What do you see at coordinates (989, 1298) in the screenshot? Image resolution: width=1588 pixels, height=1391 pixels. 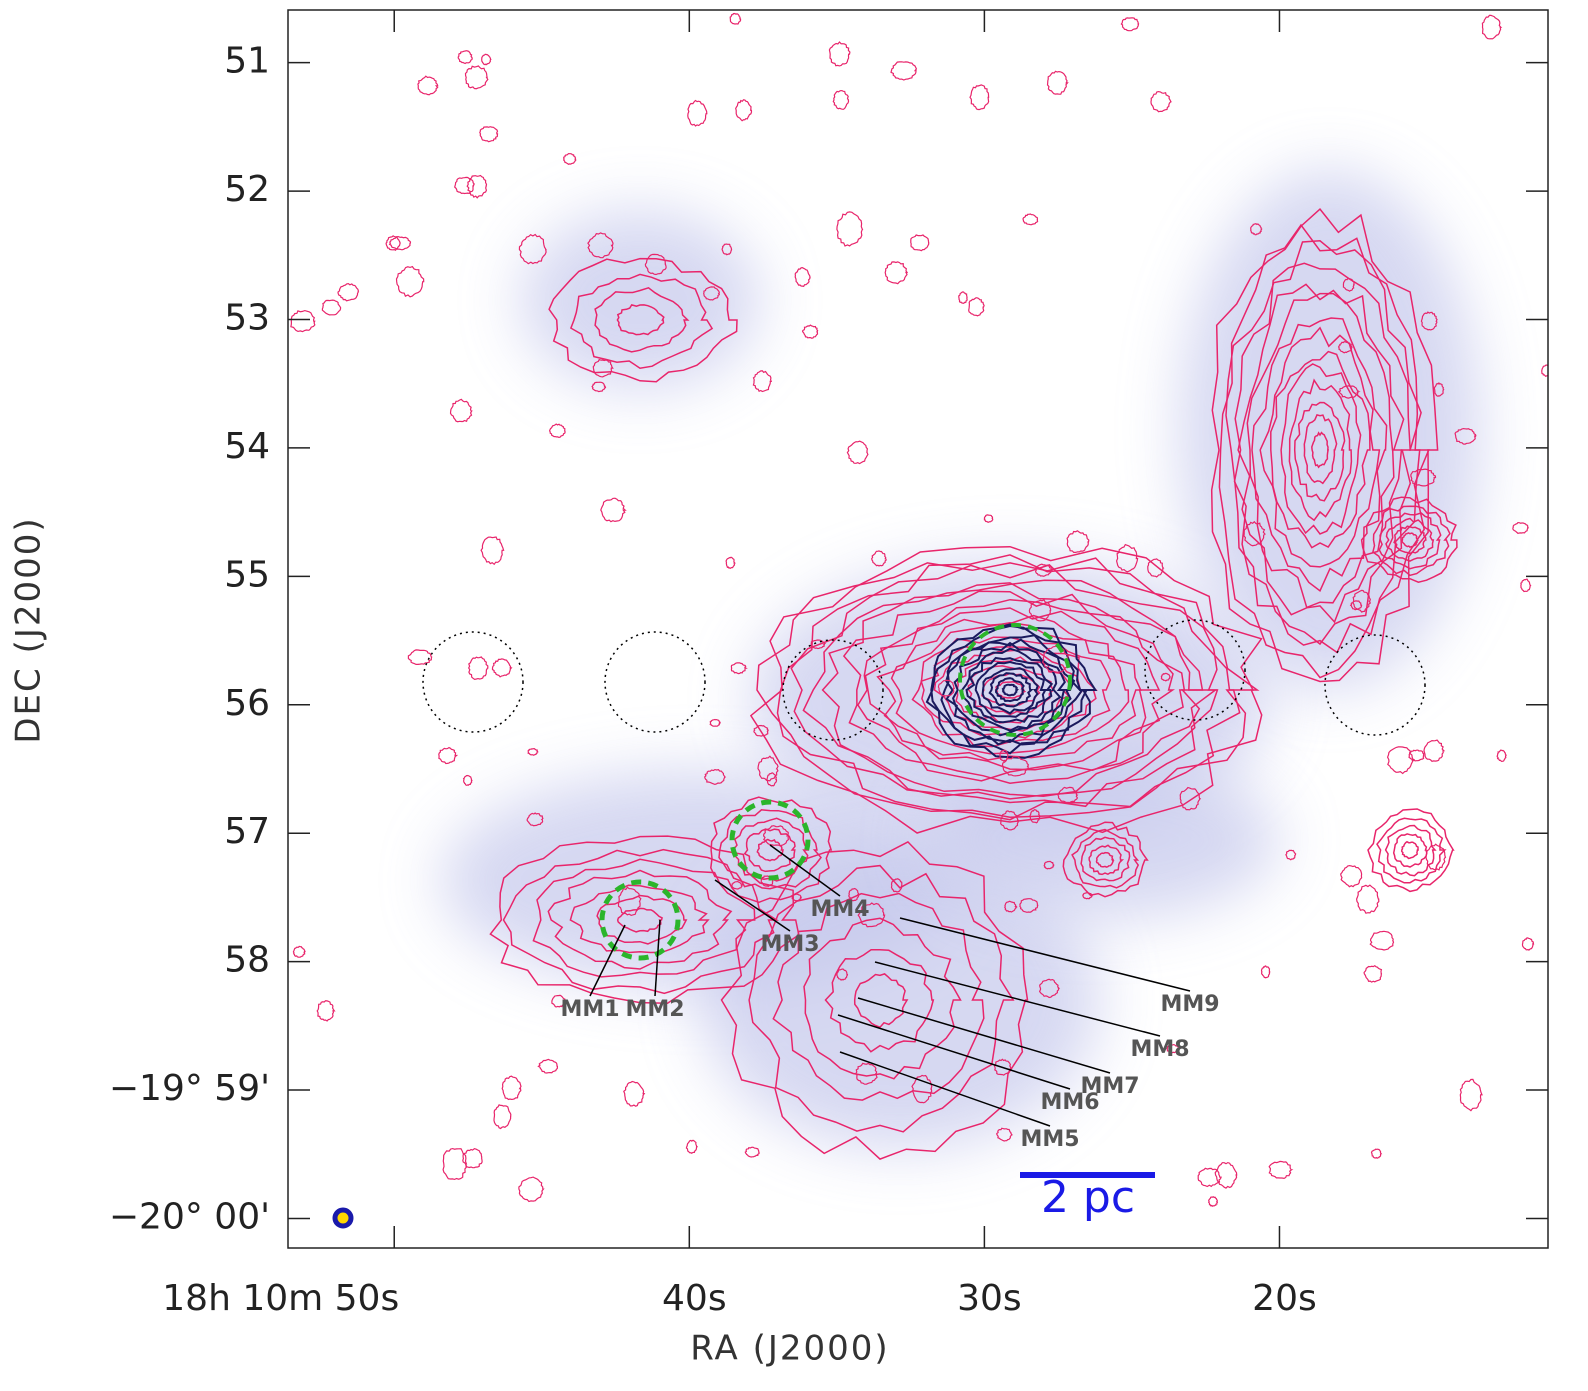 I see `x-tick-label: 30s` at bounding box center [989, 1298].